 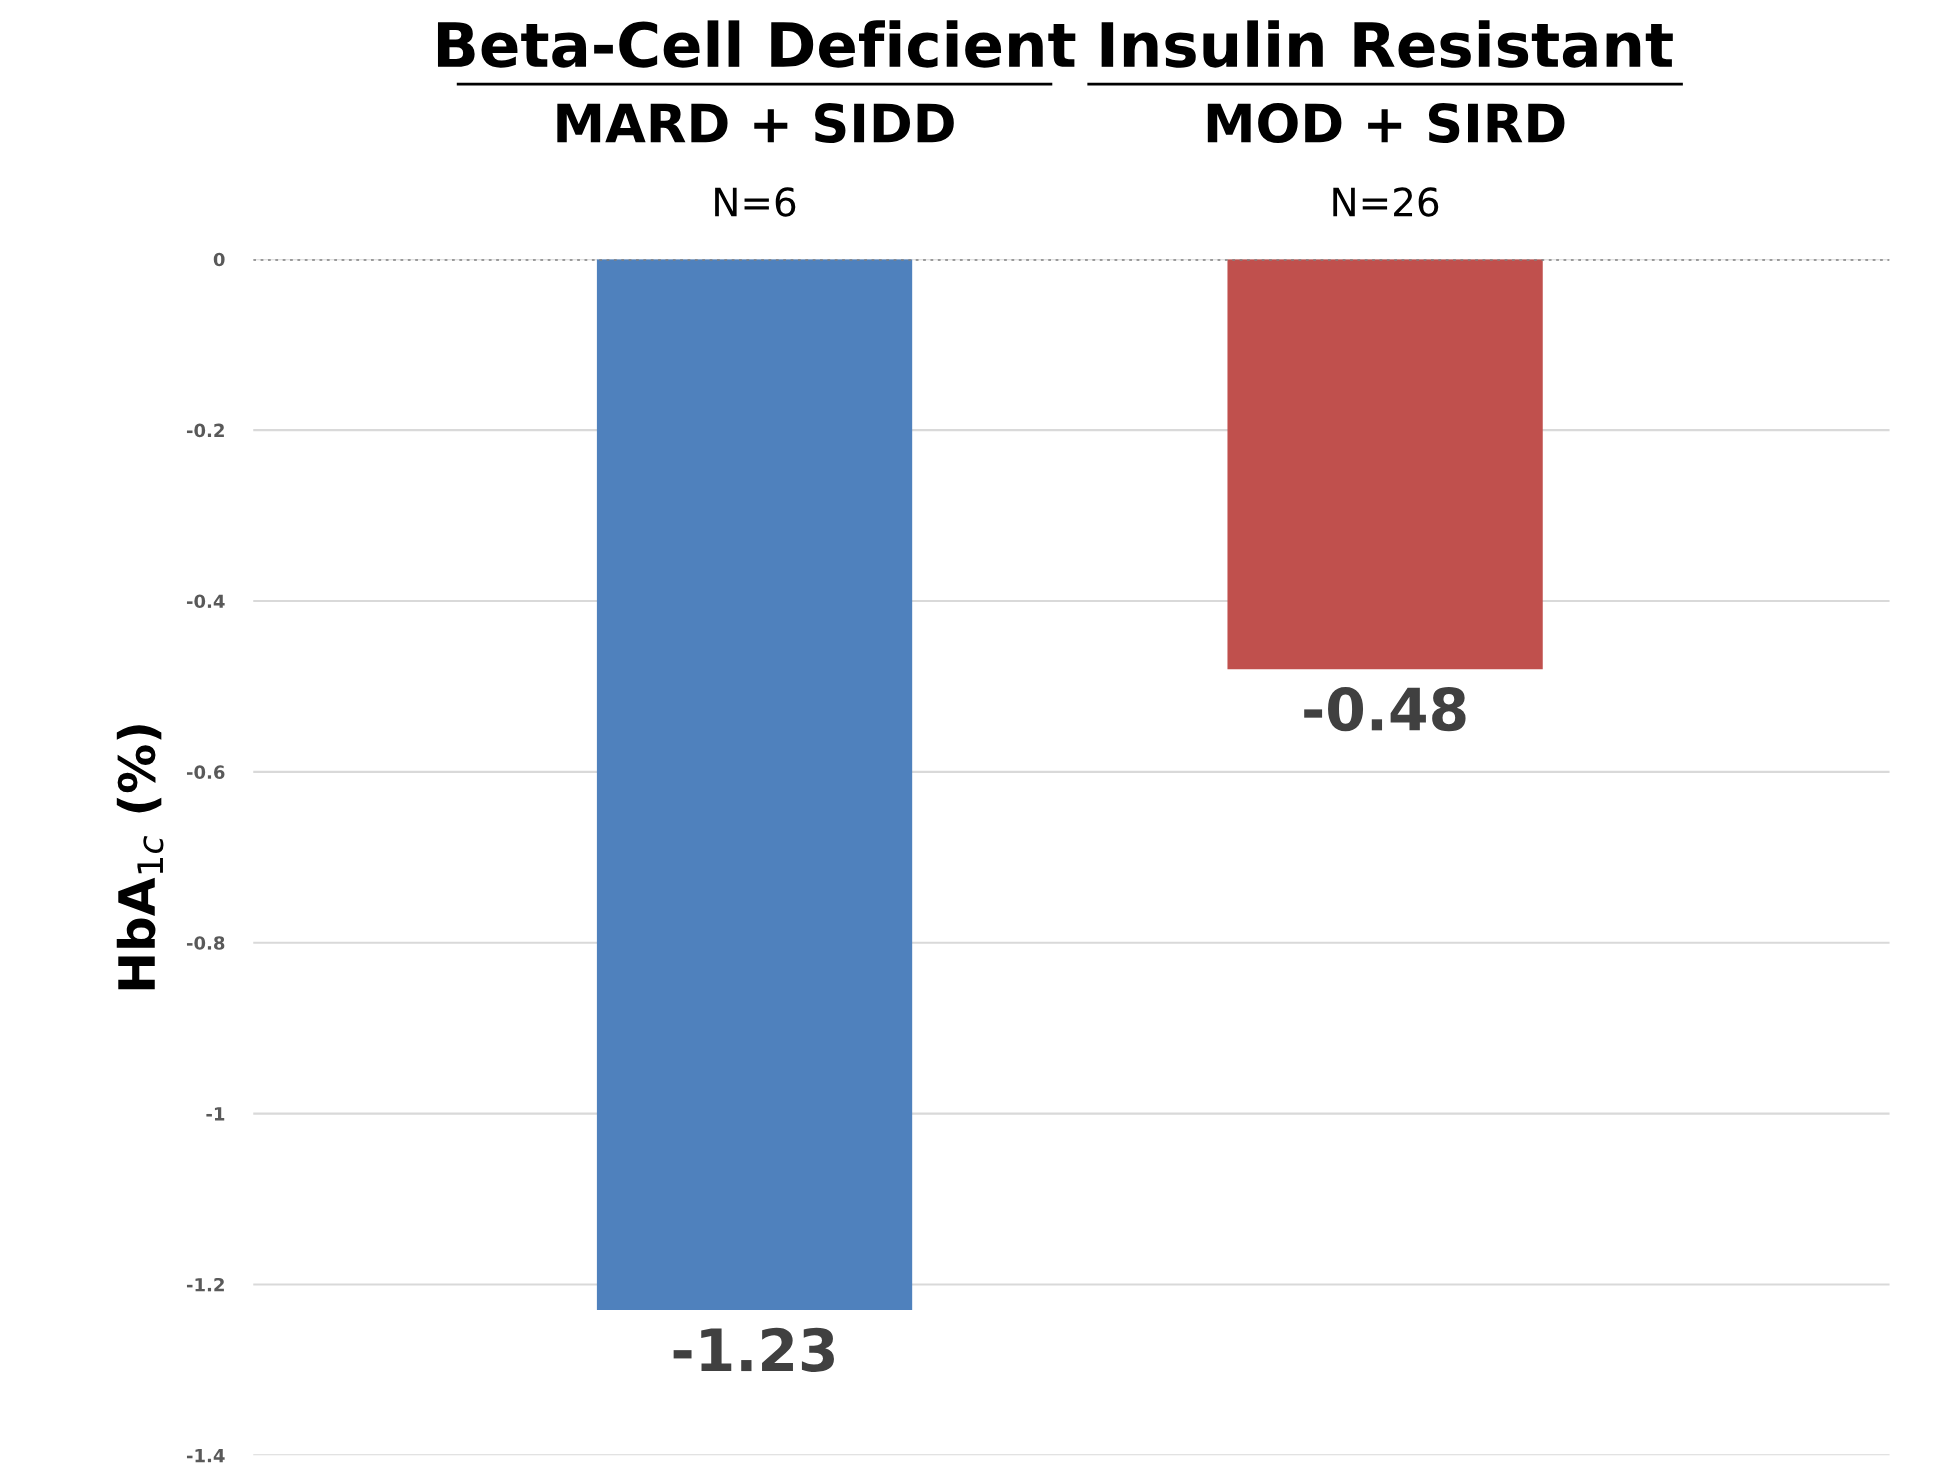 I want to click on y-tick-label: -0.6, so click(x=205, y=772).